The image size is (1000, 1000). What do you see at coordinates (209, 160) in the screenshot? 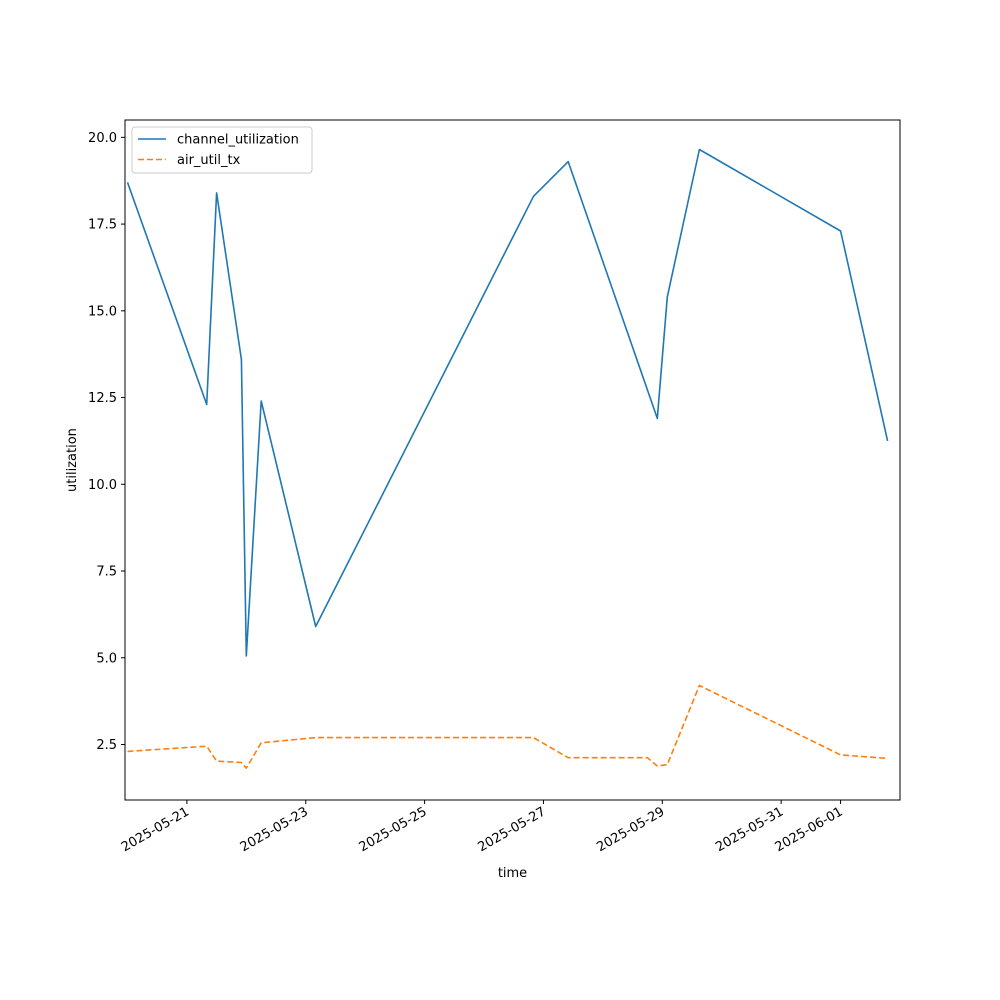
I see `legend-label: air_util_tx` at bounding box center [209, 160].